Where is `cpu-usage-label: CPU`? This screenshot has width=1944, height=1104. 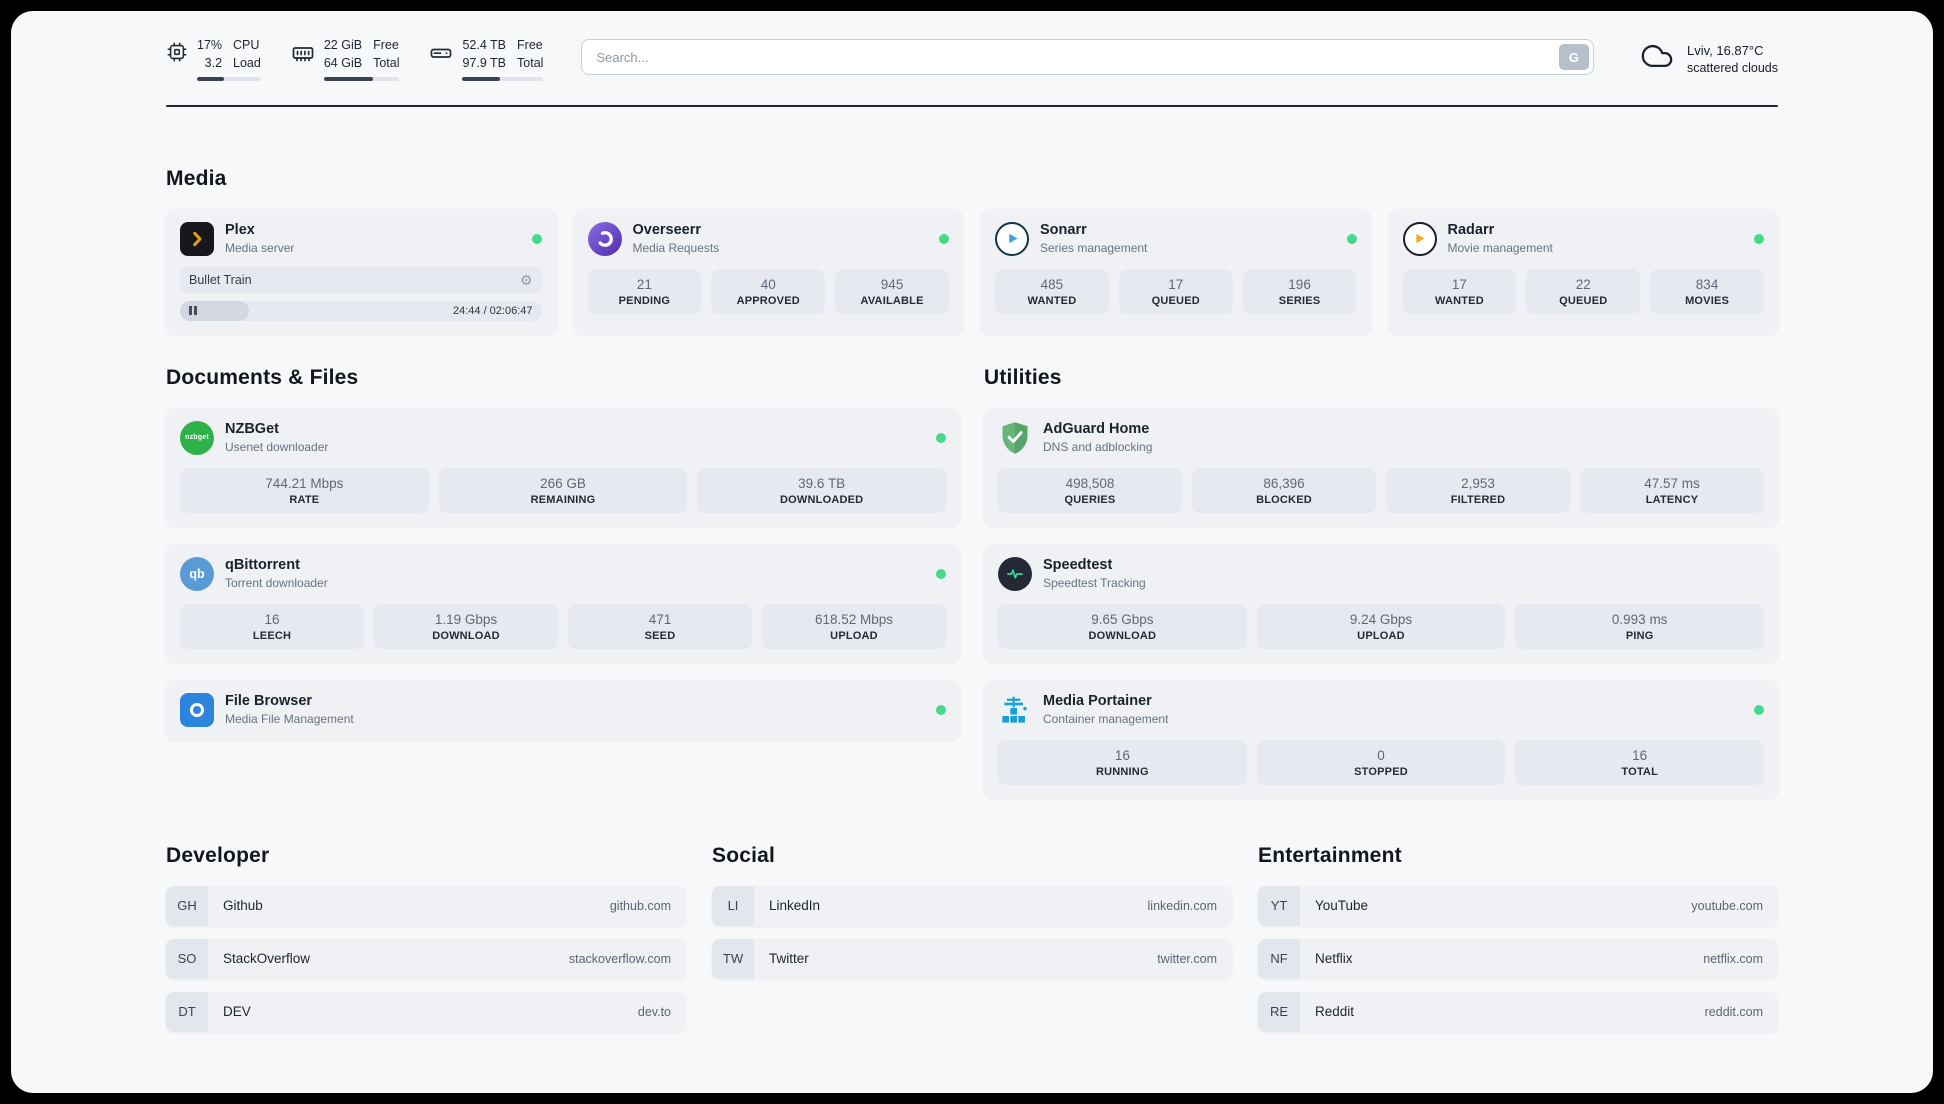 cpu-usage-label: CPU is located at coordinates (246, 45).